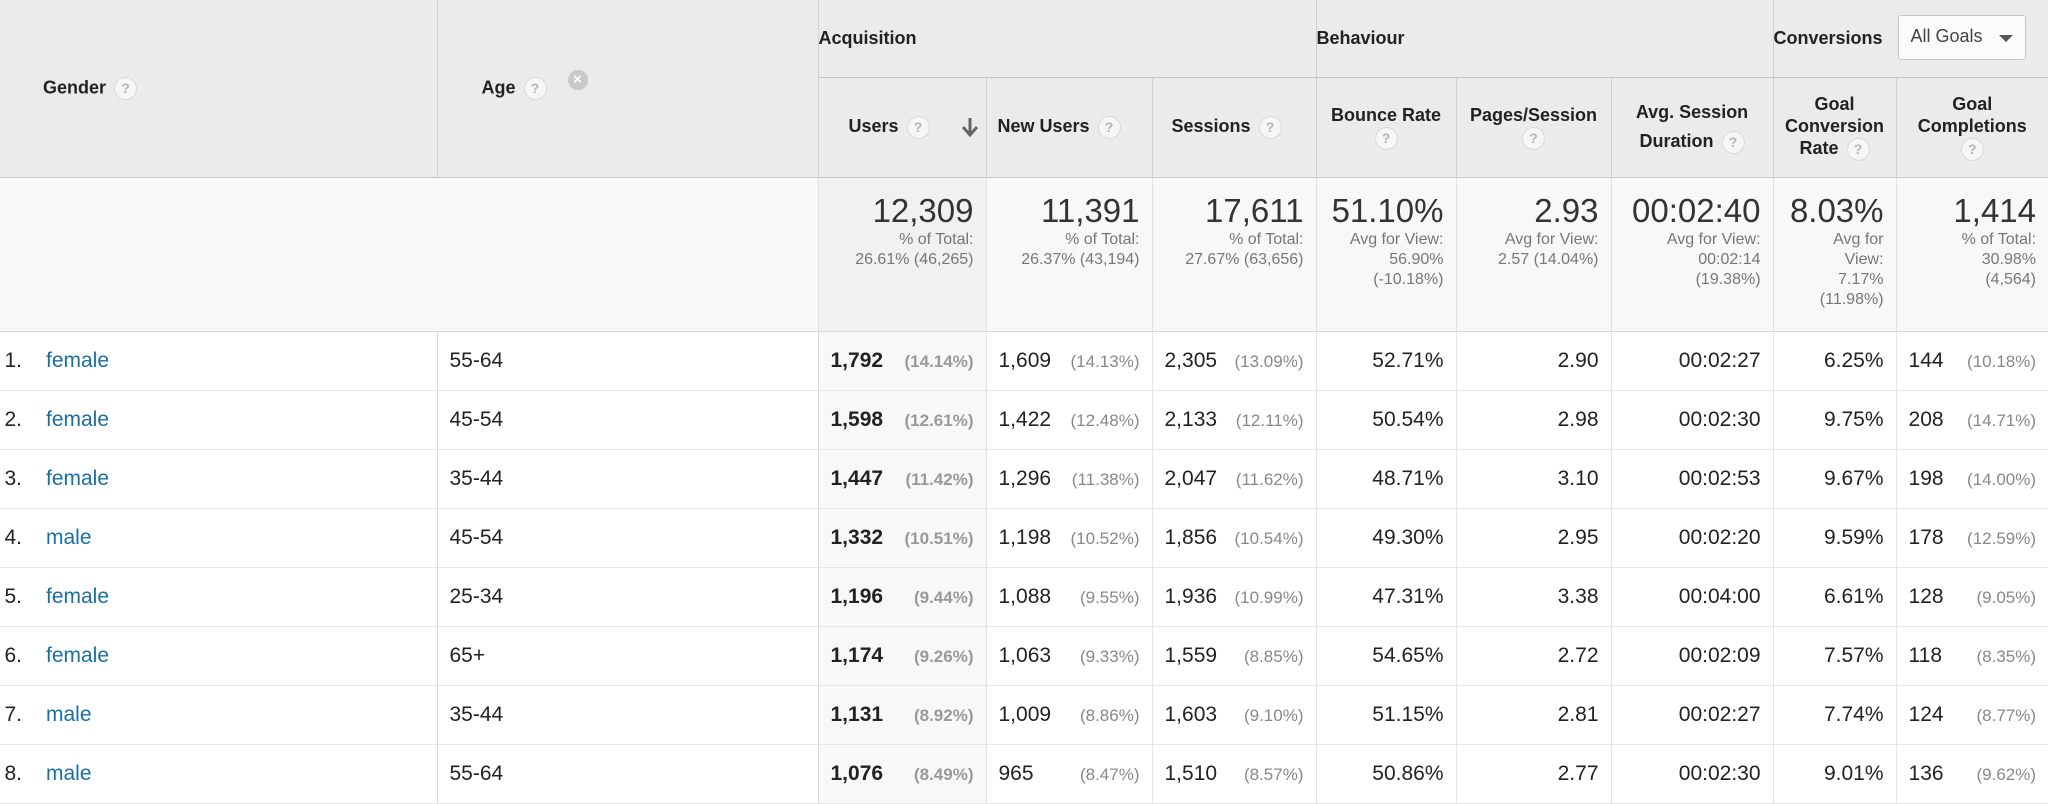  Describe the element at coordinates (1835, 420) in the screenshot. I see `goal-conversion-rate-cell: 9.75%` at that location.